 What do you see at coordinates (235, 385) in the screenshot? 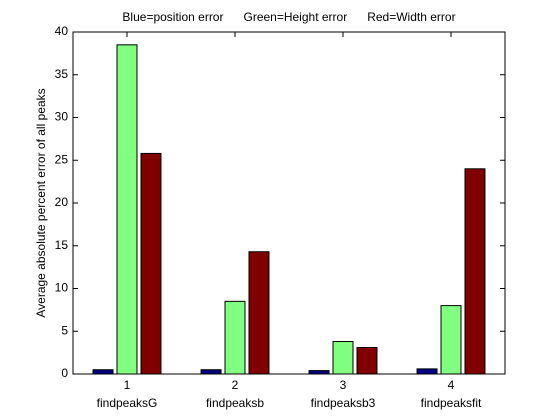
I see `x-tick-label: 2` at bounding box center [235, 385].